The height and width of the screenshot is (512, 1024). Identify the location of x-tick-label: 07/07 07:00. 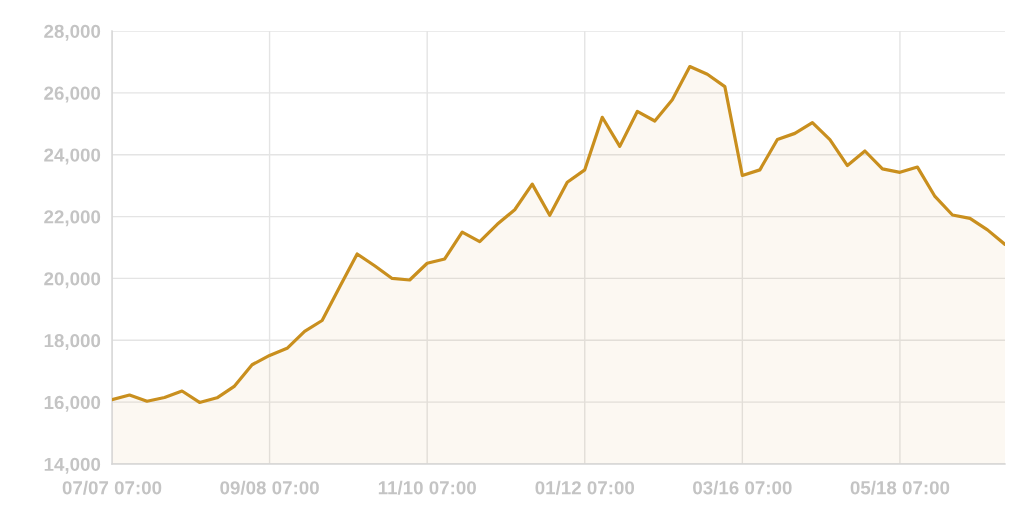
(112, 487).